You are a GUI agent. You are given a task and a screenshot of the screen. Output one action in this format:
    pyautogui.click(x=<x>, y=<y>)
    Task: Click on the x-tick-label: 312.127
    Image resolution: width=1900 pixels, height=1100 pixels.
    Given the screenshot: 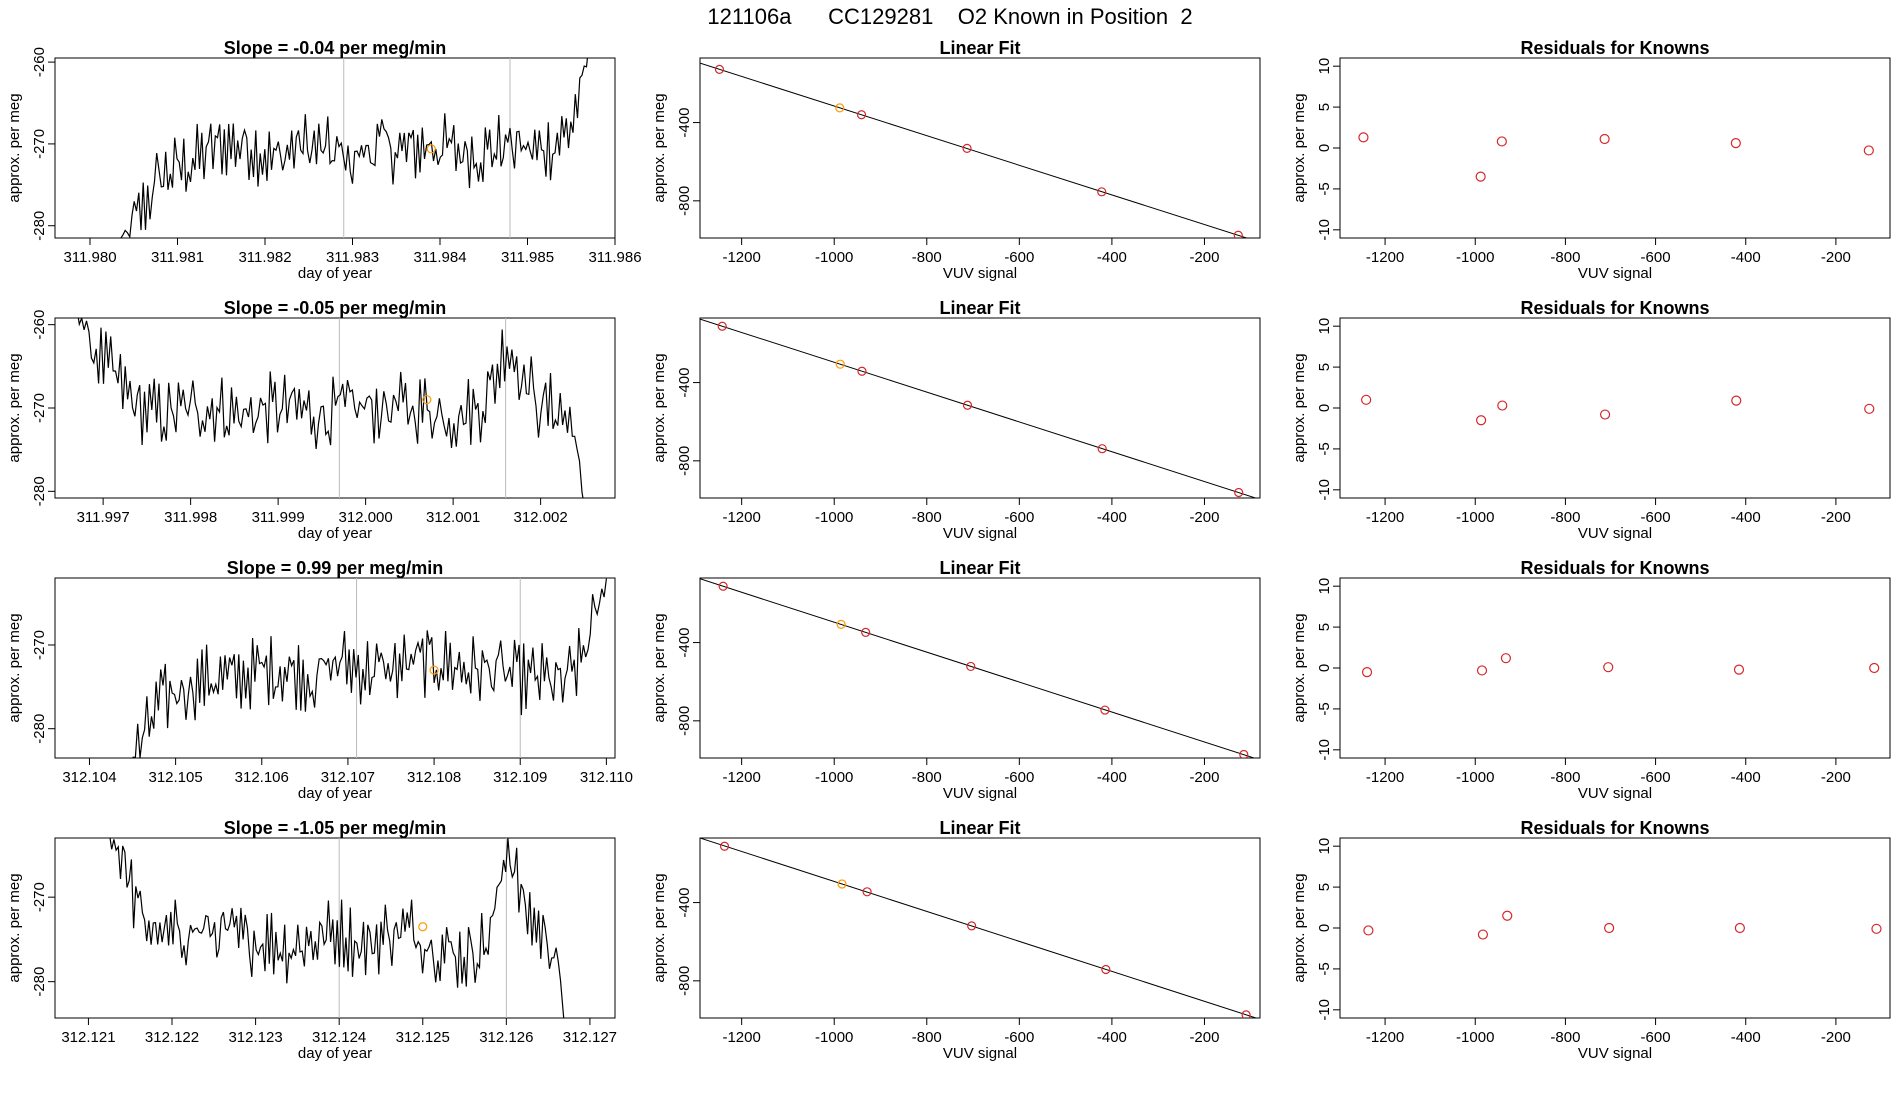 What is the action you would take?
    pyautogui.click(x=590, y=1037)
    